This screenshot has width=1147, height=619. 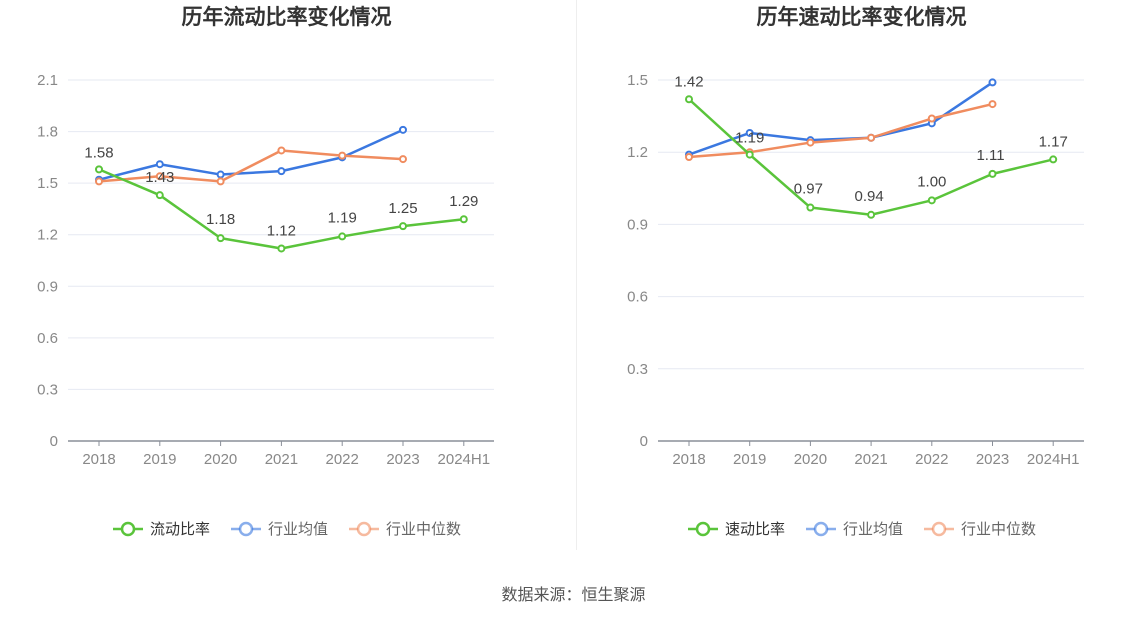 What do you see at coordinates (1053, 141) in the screenshot?
I see `data-label: 1.17` at bounding box center [1053, 141].